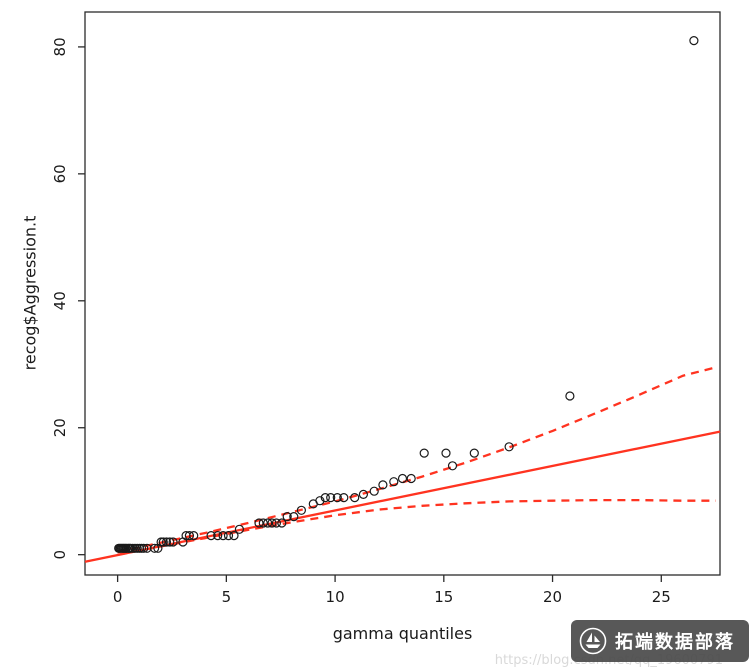  I want to click on svg-text: 10, so click(335, 597).